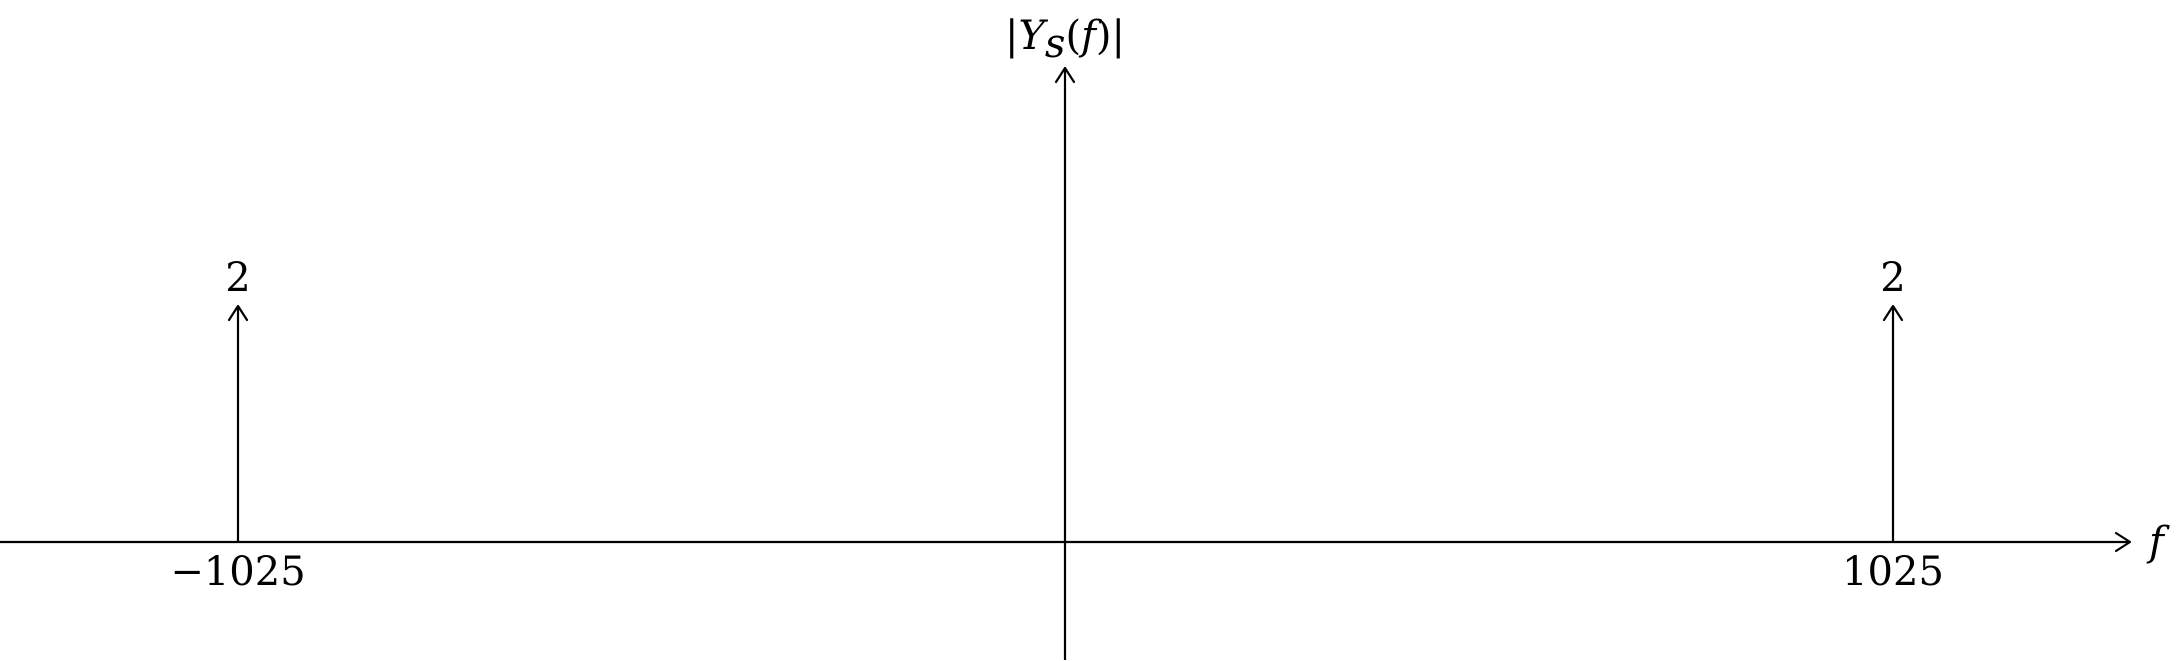  Describe the element at coordinates (237, 572) in the screenshot. I see `impulse-left-frequency-label: −1025` at that location.